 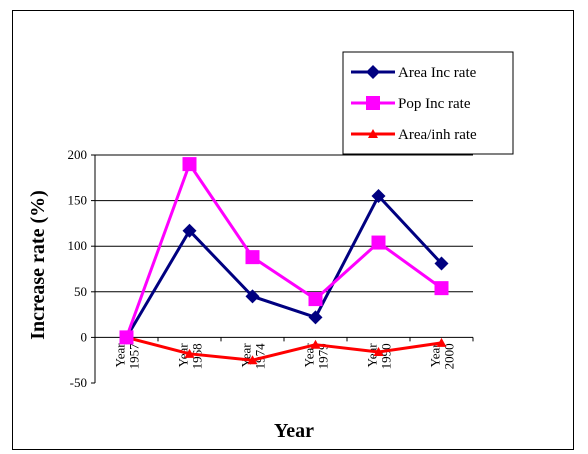 I want to click on legend-label: Area Inc rate, so click(x=437, y=73).